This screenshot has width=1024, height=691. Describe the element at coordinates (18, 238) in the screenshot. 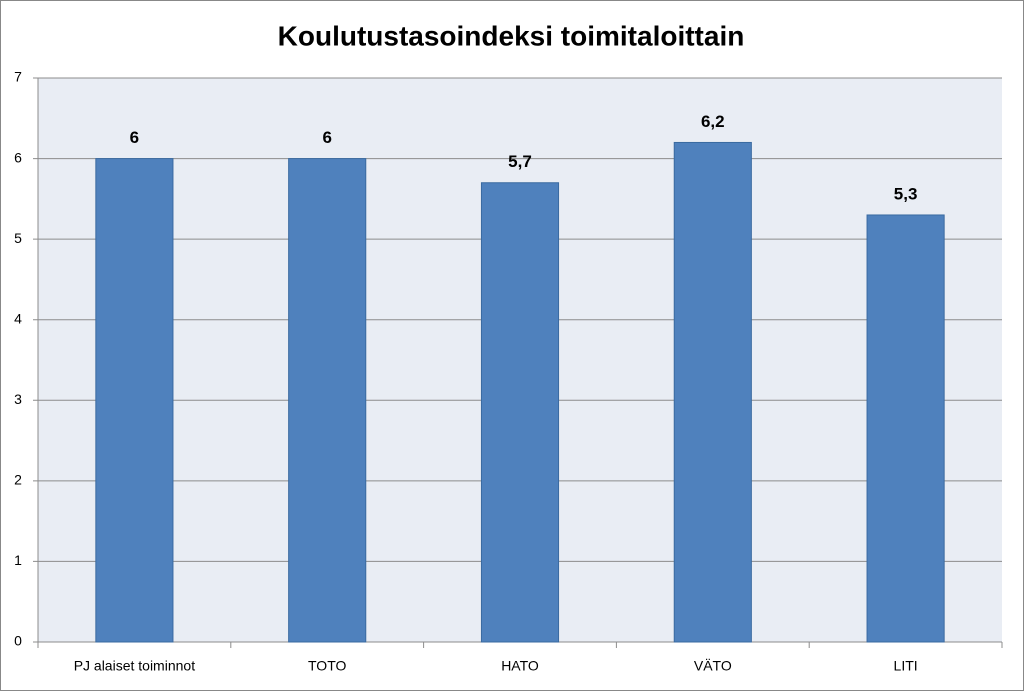

I see `y-tick-label: 5` at that location.